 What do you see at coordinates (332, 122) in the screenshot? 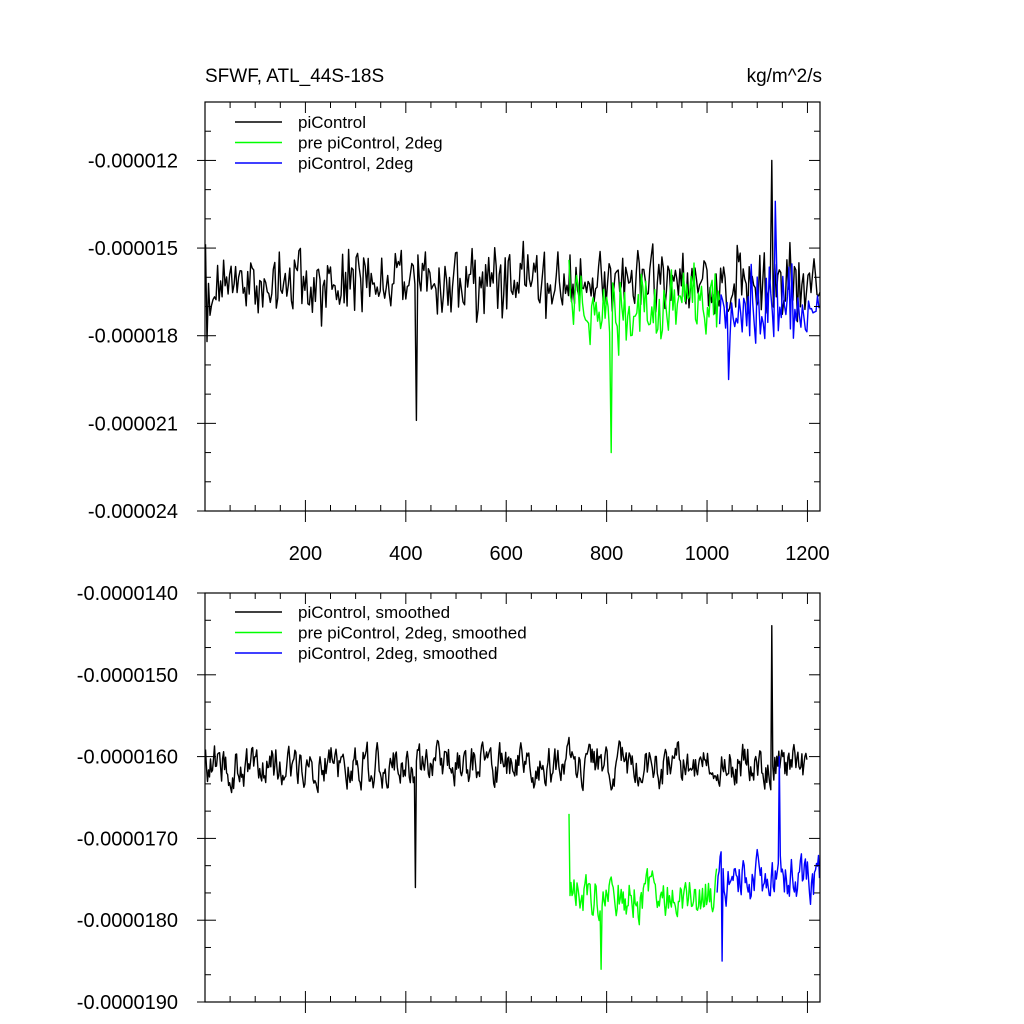
I see `legend-label: piControl` at bounding box center [332, 122].